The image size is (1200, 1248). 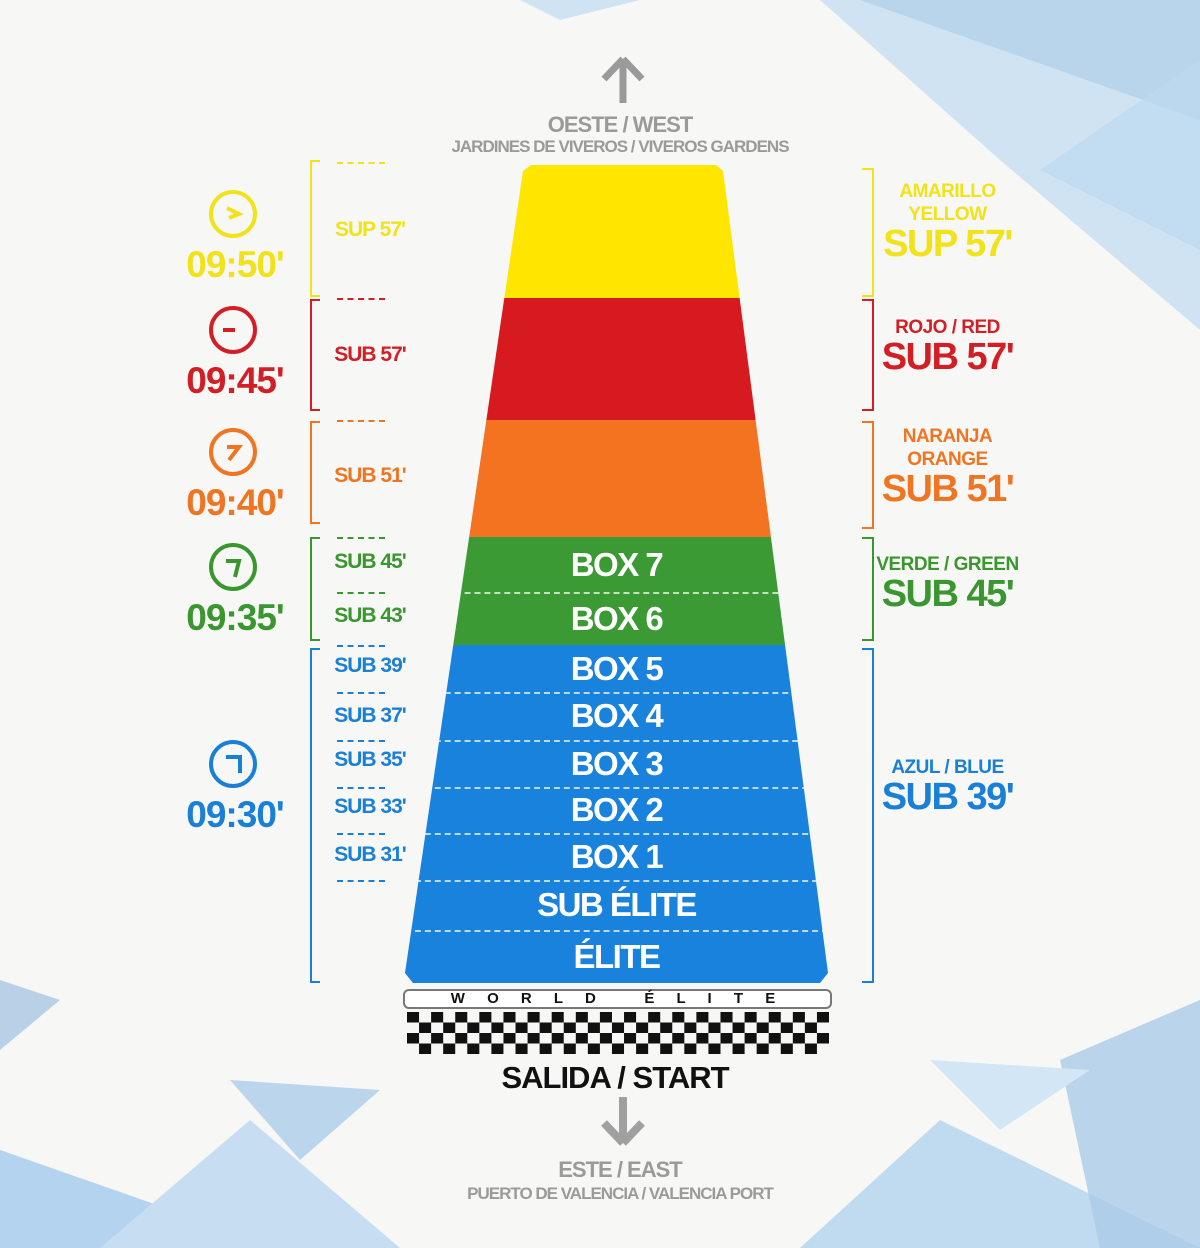 I want to click on box-label: BOX 7, so click(x=617, y=564).